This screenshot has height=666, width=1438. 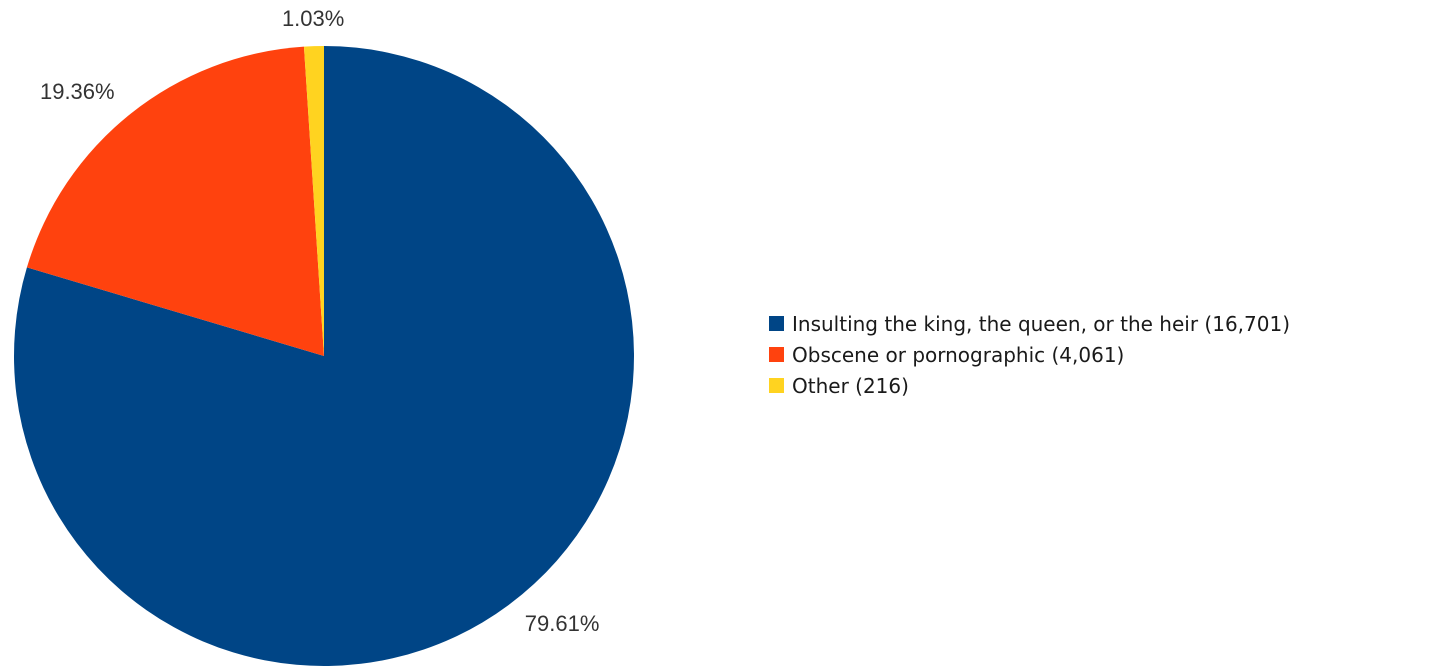 I want to click on slice-other, so click(x=313, y=201).